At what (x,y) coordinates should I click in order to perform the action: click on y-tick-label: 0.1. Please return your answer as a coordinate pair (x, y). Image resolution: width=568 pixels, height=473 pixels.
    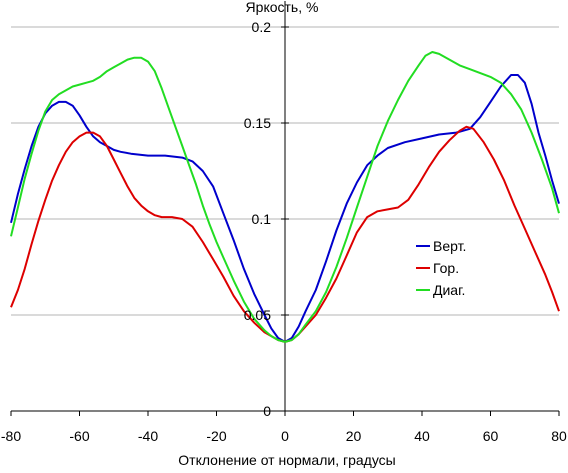
    Looking at the image, I should click on (262, 219).